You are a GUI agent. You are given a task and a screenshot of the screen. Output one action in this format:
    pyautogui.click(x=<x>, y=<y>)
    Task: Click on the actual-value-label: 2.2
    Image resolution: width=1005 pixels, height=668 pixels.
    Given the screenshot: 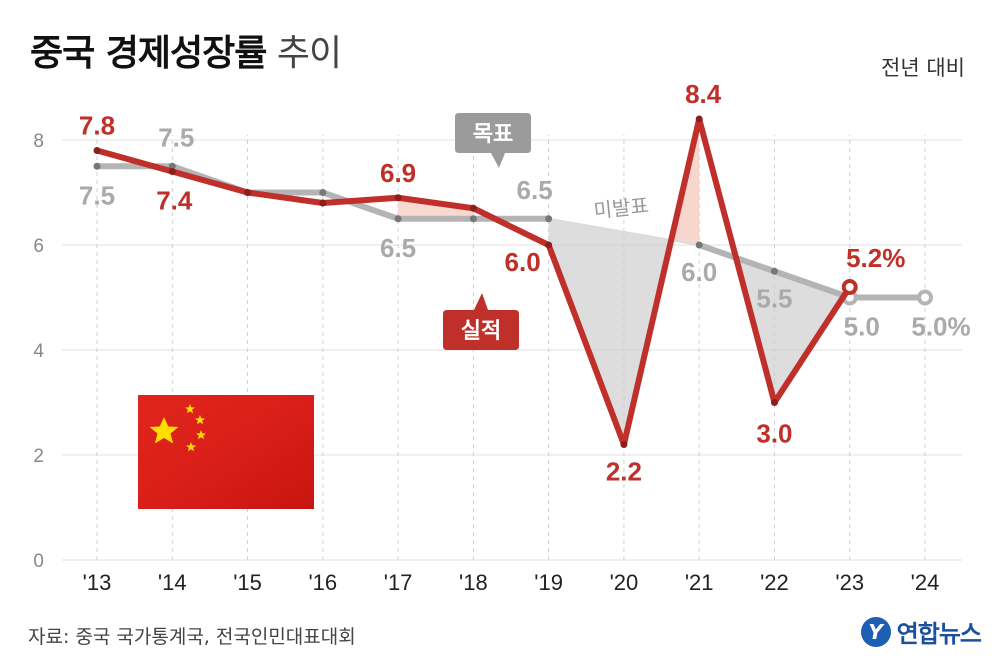 What is the action you would take?
    pyautogui.click(x=624, y=472)
    